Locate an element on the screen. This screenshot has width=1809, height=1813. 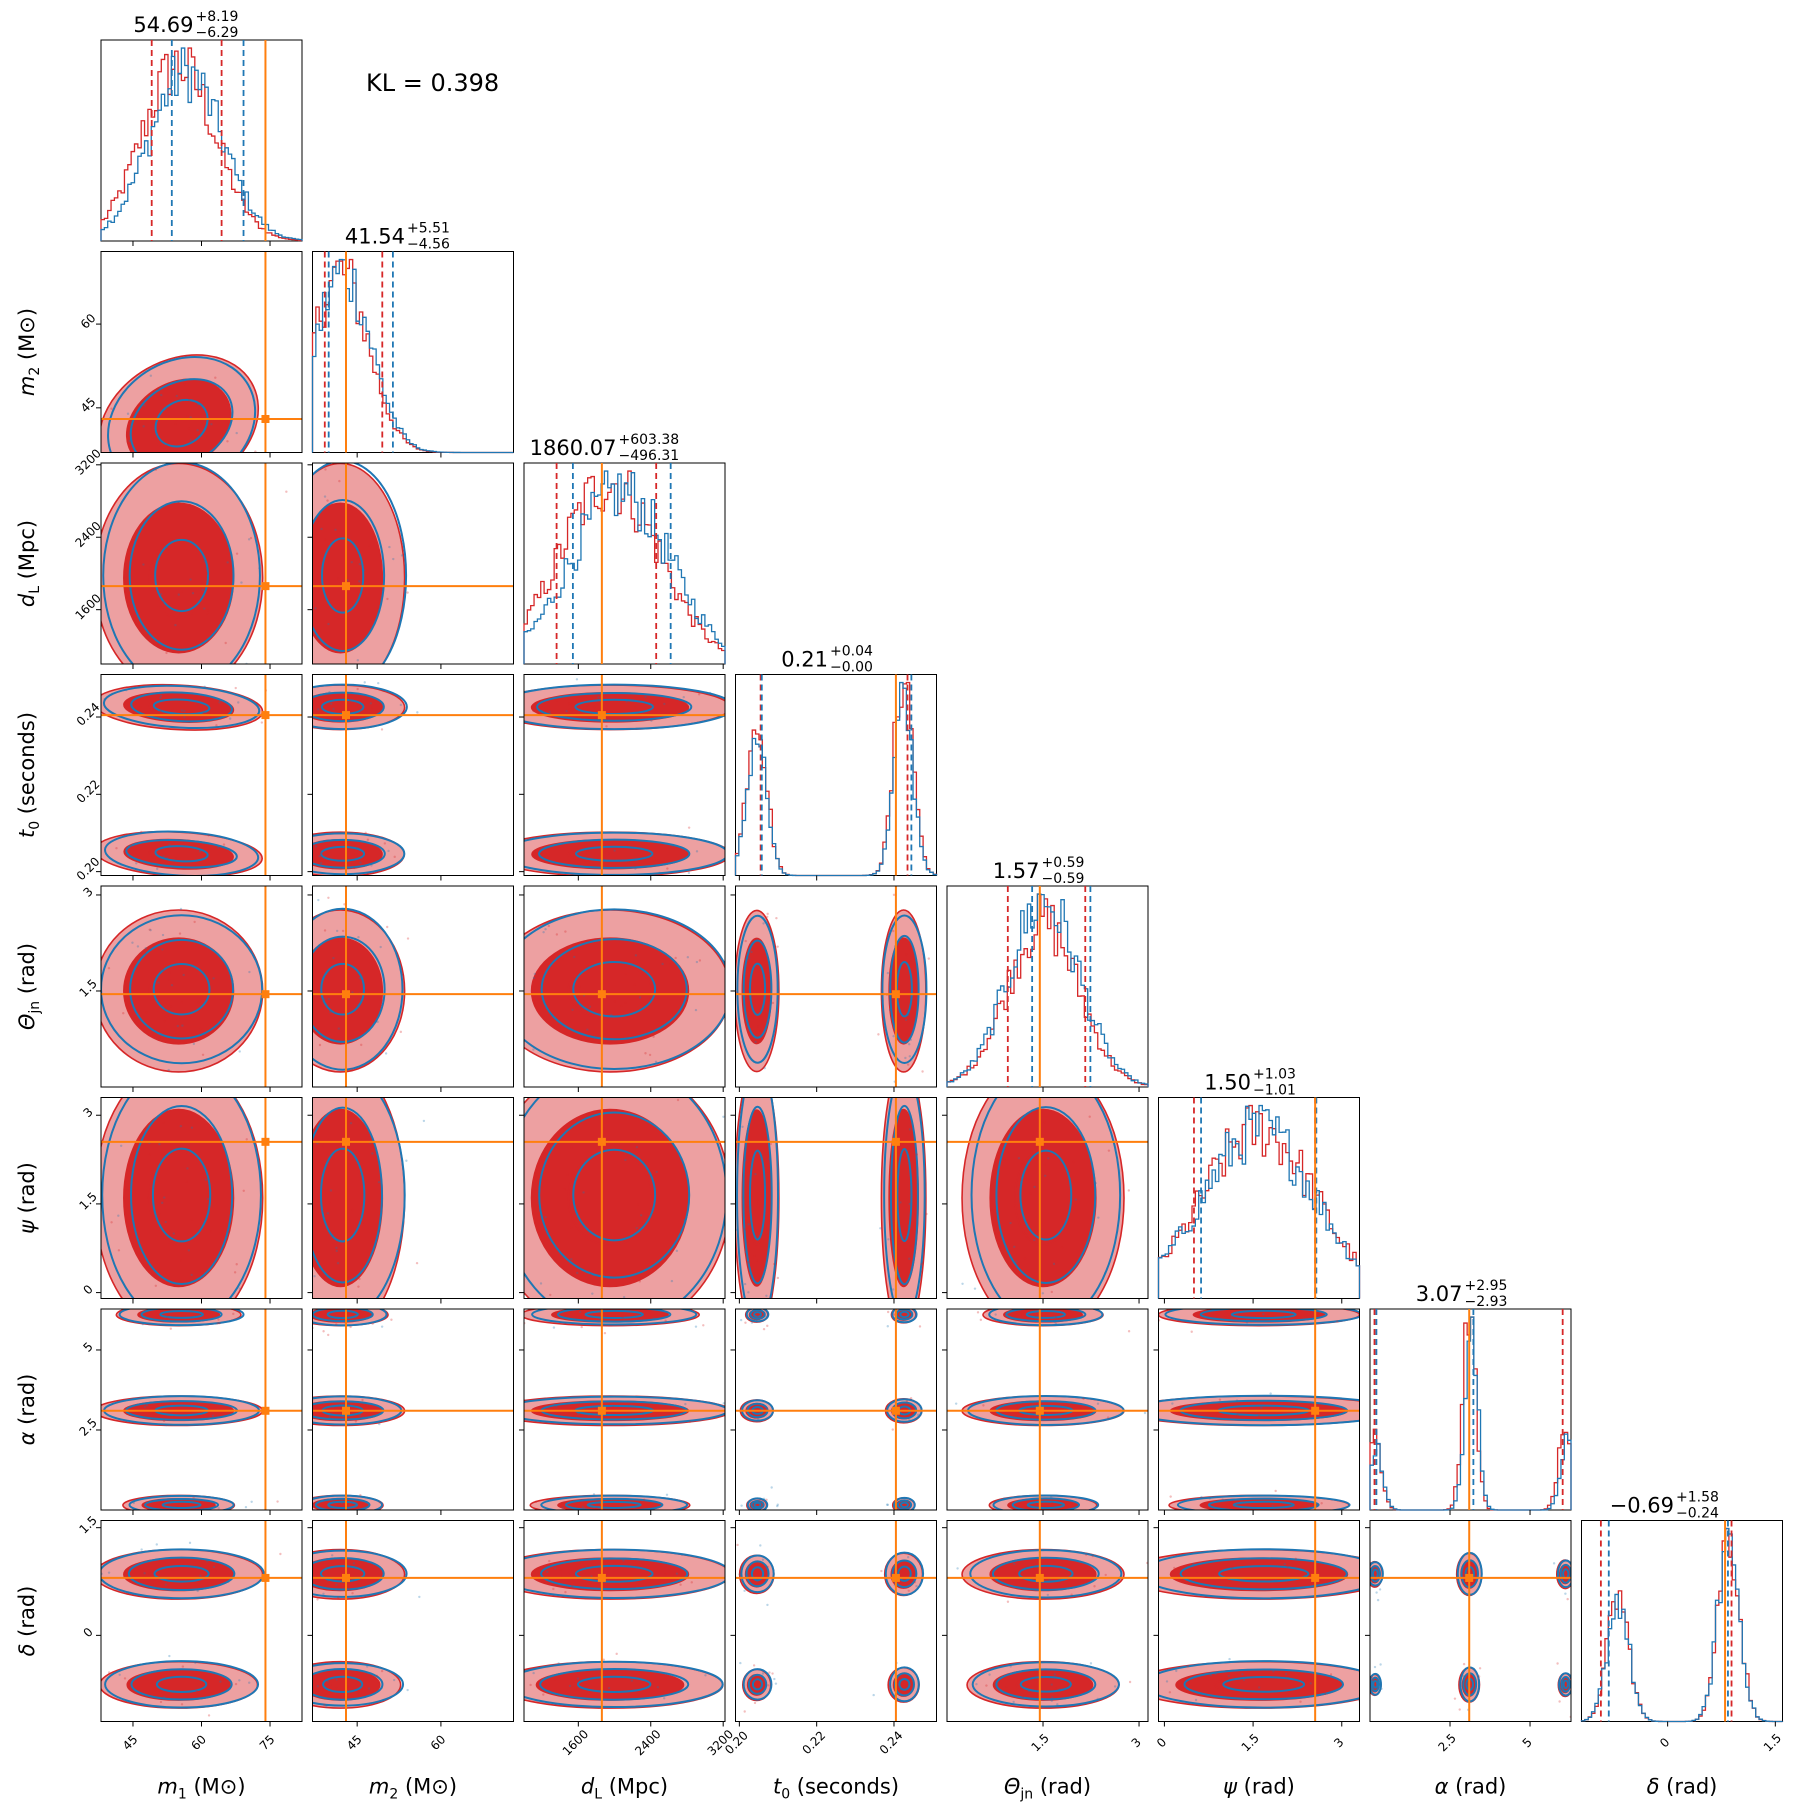
x-axis-label-m1: m1 (M⊙) is located at coordinates (201, 1789).